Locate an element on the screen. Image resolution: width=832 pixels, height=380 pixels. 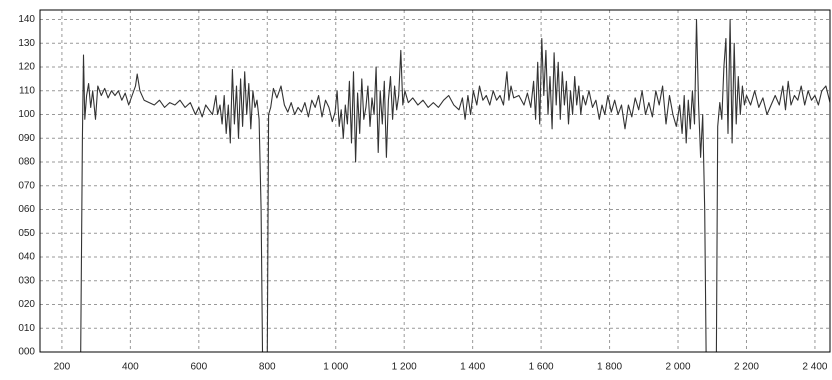
y-tick-label: 090 is located at coordinates (26, 138).